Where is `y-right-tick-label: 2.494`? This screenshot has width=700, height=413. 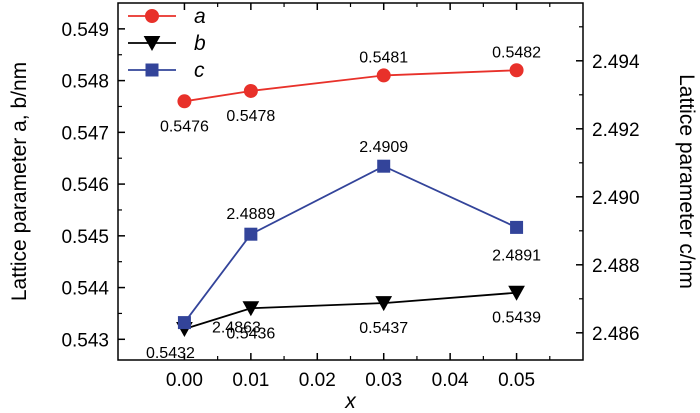
y-right-tick-label: 2.494 is located at coordinates (616, 62).